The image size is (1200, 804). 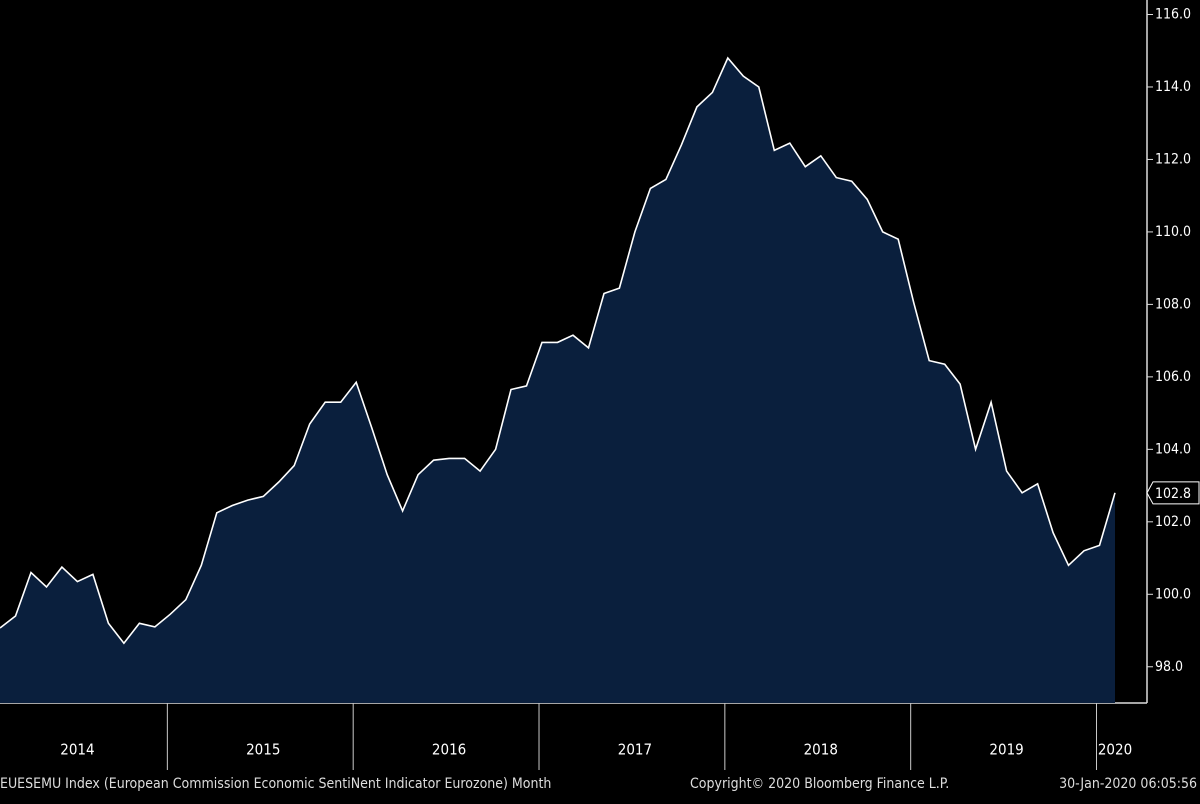 I want to click on y-tick-label: 108.0, so click(x=1173, y=304).